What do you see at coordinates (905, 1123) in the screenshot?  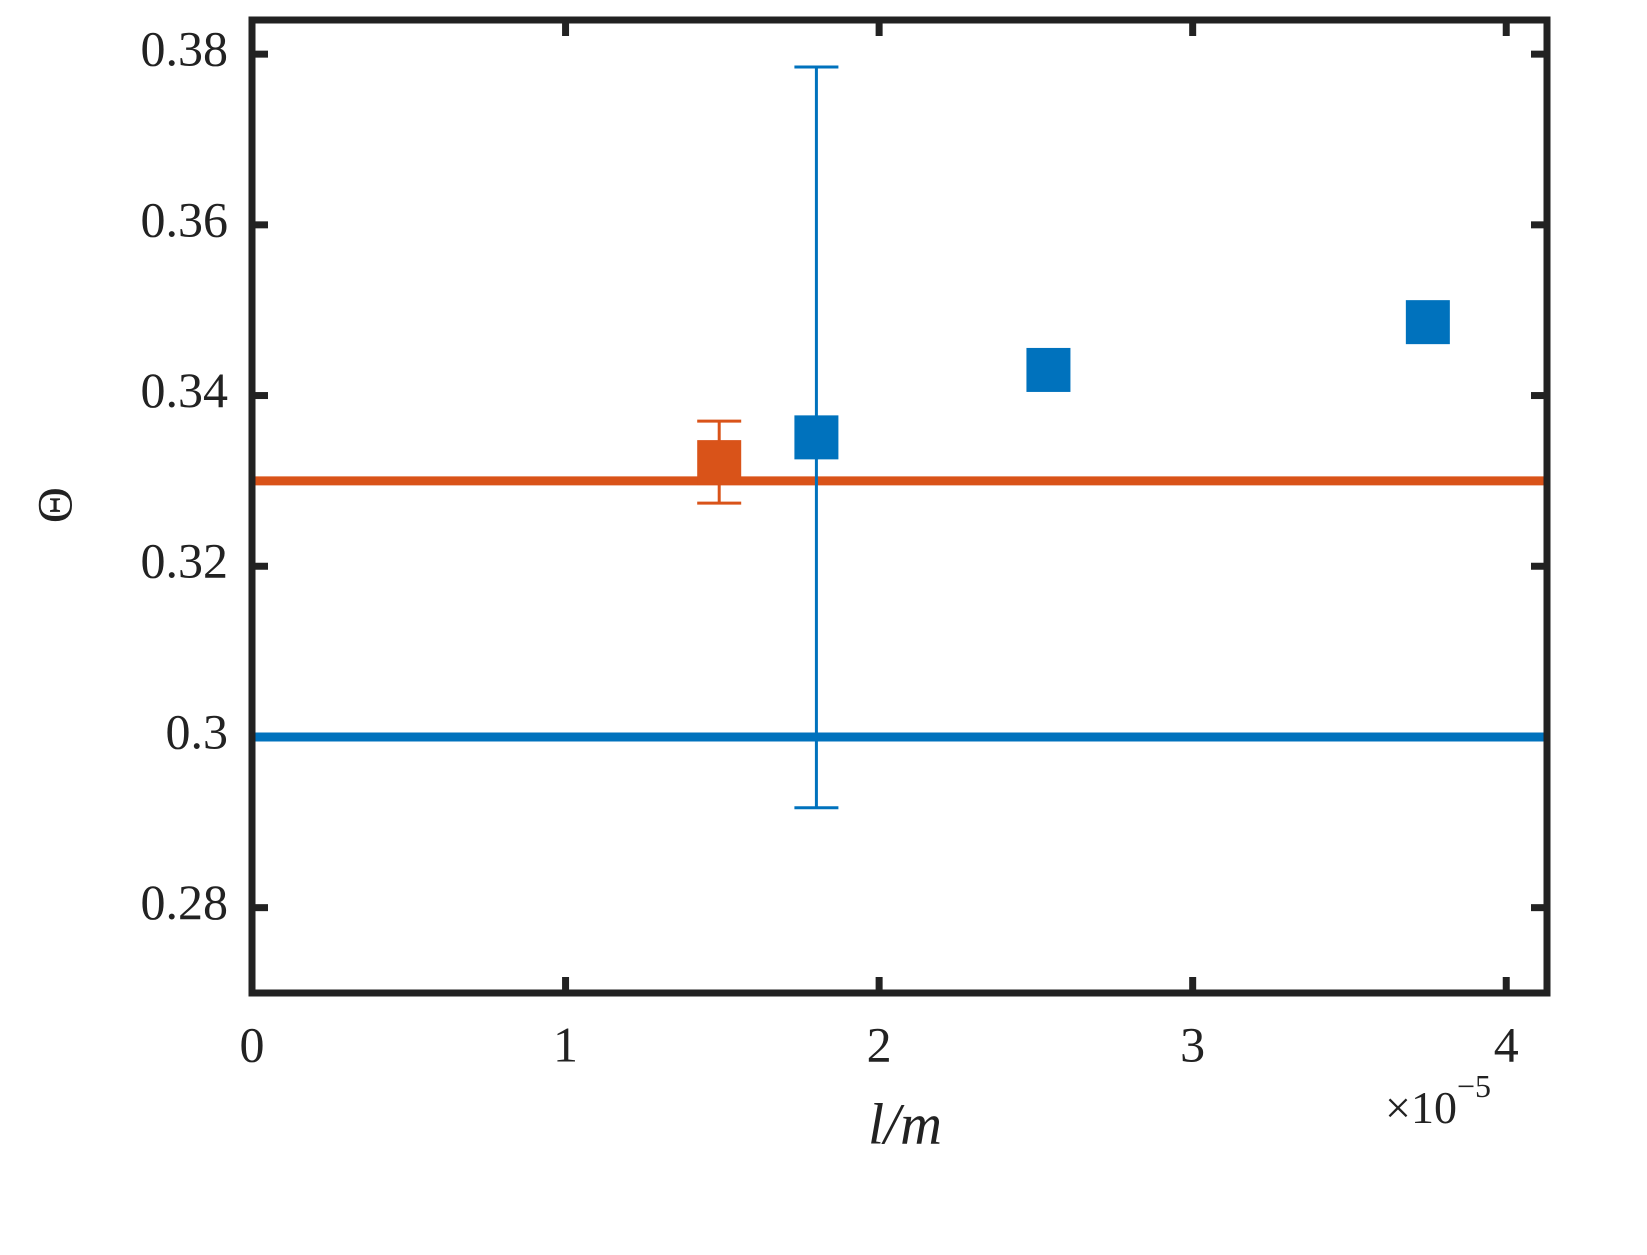 I see `x-axis-label: l/m` at bounding box center [905, 1123].